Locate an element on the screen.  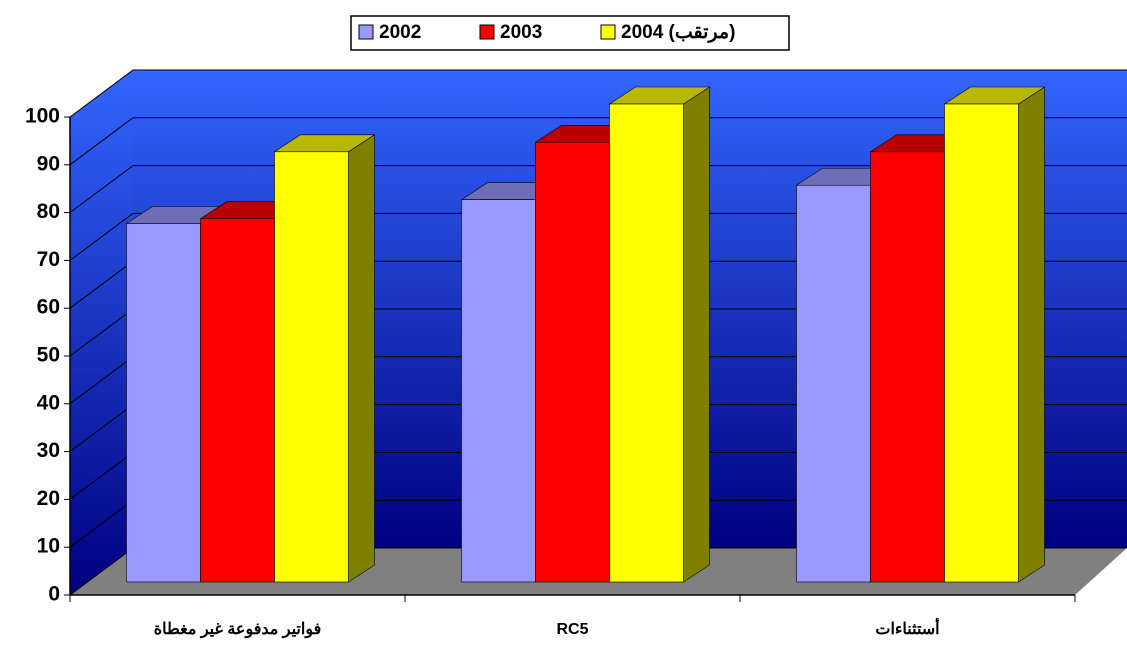
legend-box is located at coordinates (570, 33).